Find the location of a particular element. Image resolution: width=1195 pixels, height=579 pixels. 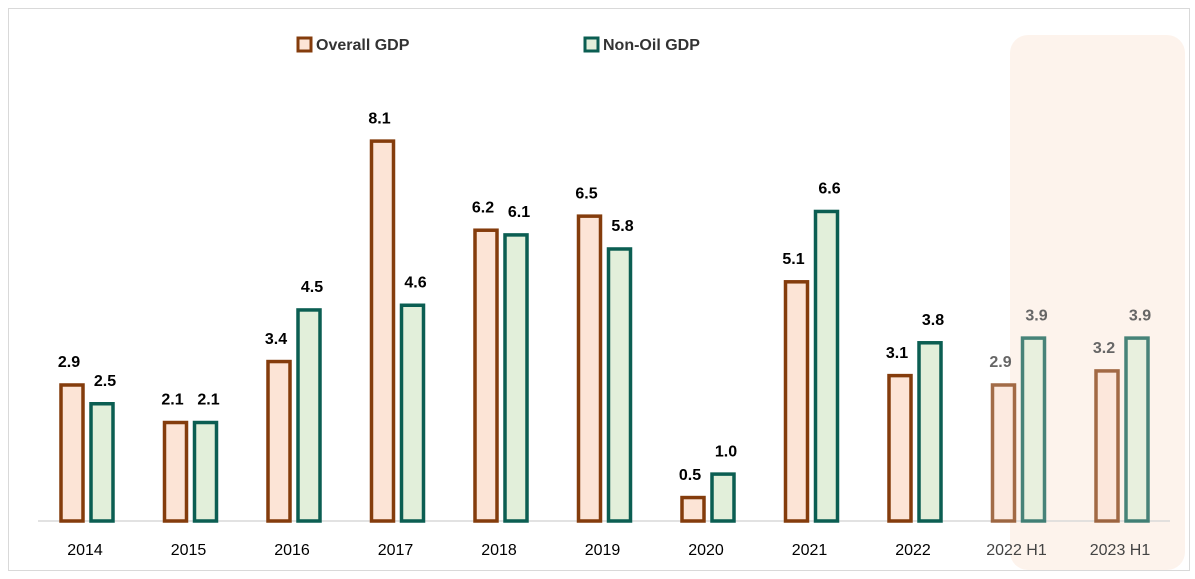

x-tick-label: 2019 is located at coordinates (603, 550).